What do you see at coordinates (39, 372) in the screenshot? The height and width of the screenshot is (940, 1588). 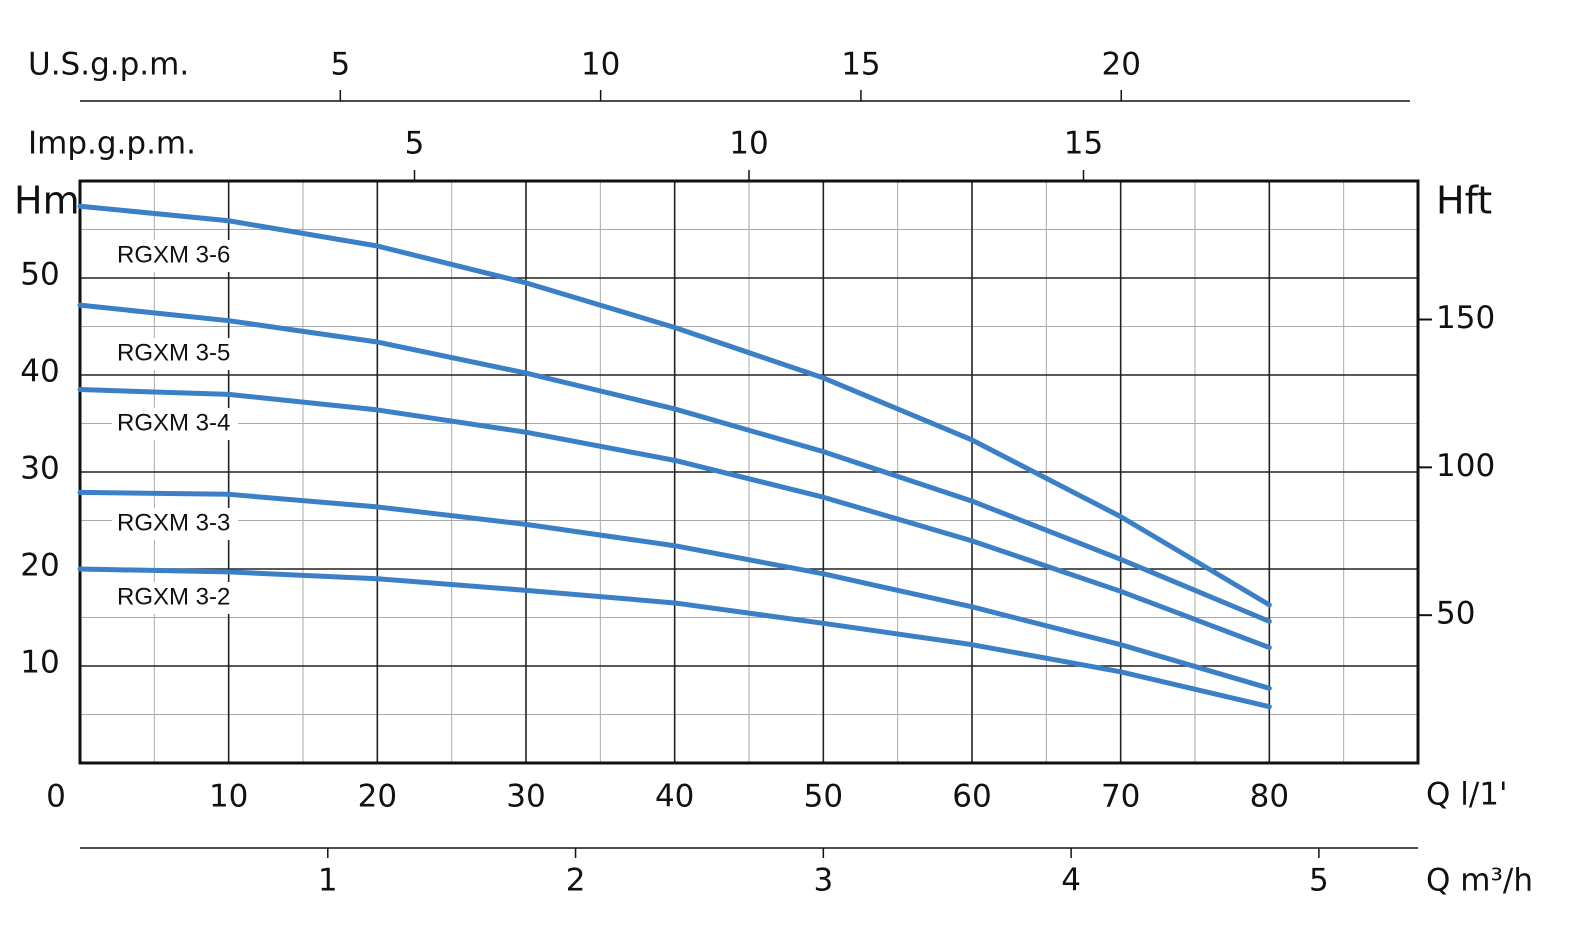 I see `y-tick-label: 40` at bounding box center [39, 372].